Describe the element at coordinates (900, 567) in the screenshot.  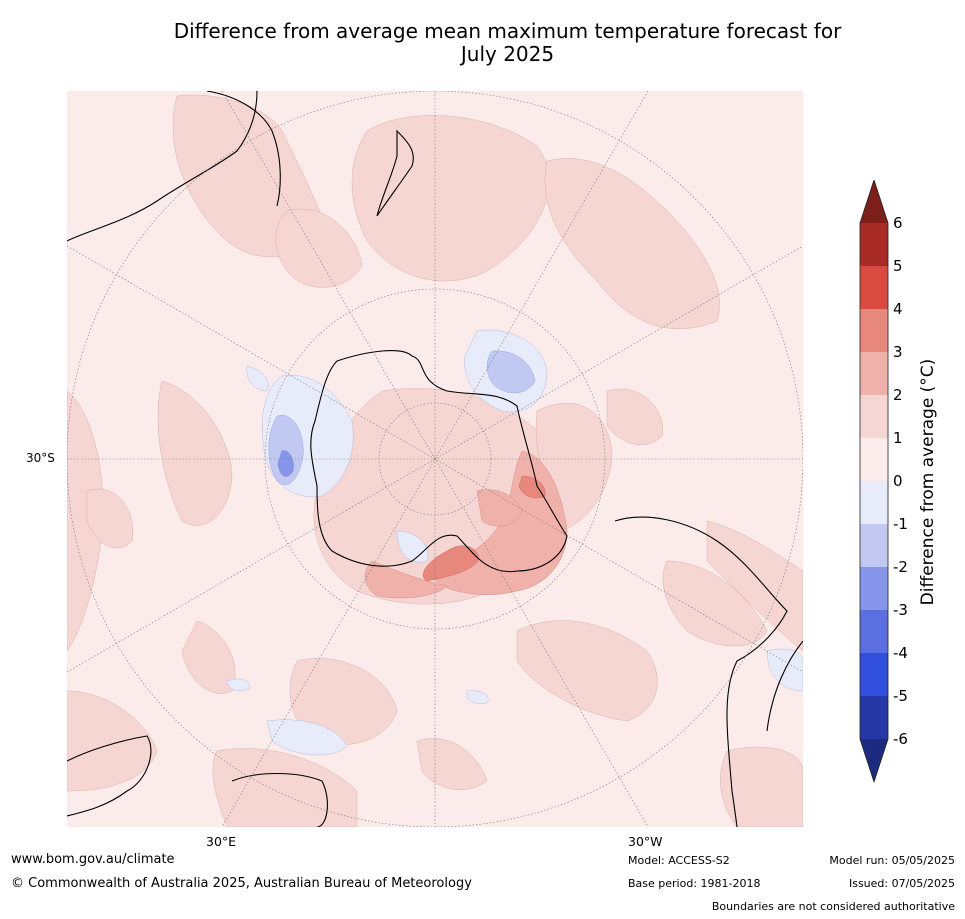
I see `colorbar-tick-label: -2` at that location.